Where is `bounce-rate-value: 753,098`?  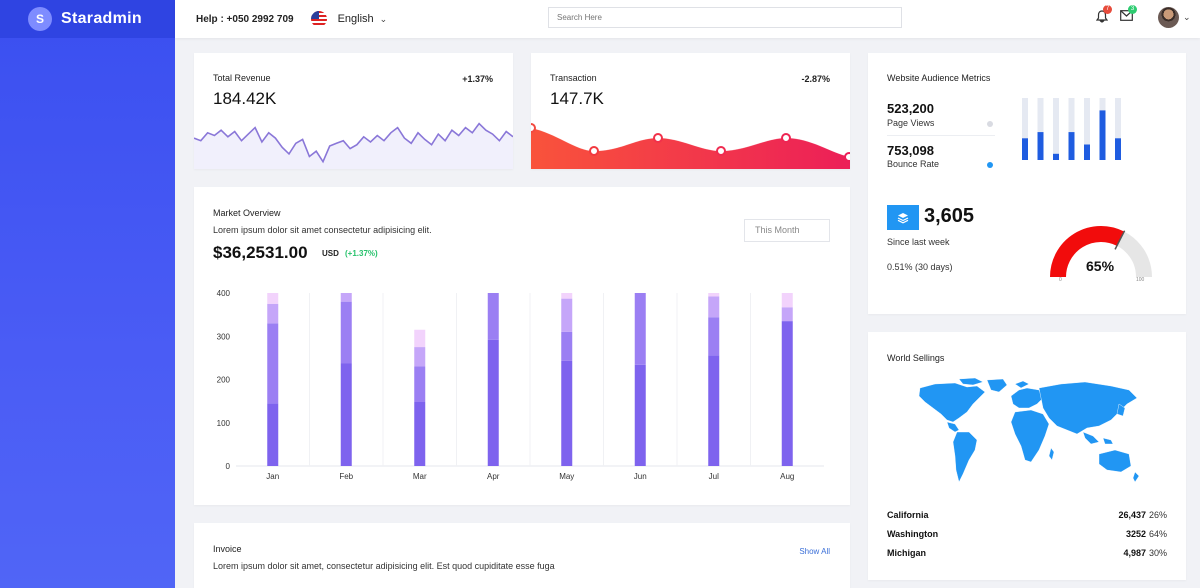 bounce-rate-value: 753,098 is located at coordinates (910, 150).